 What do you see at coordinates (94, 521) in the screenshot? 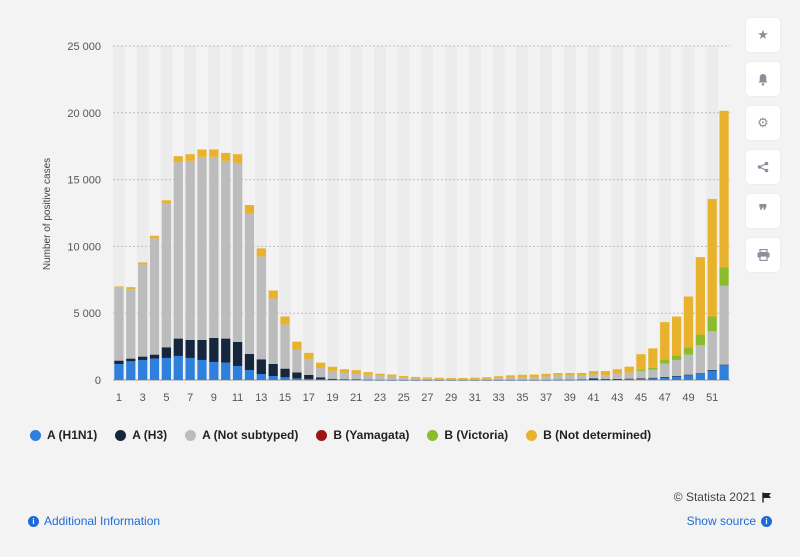
I see `additional-information-link: i Additional Information` at bounding box center [94, 521].